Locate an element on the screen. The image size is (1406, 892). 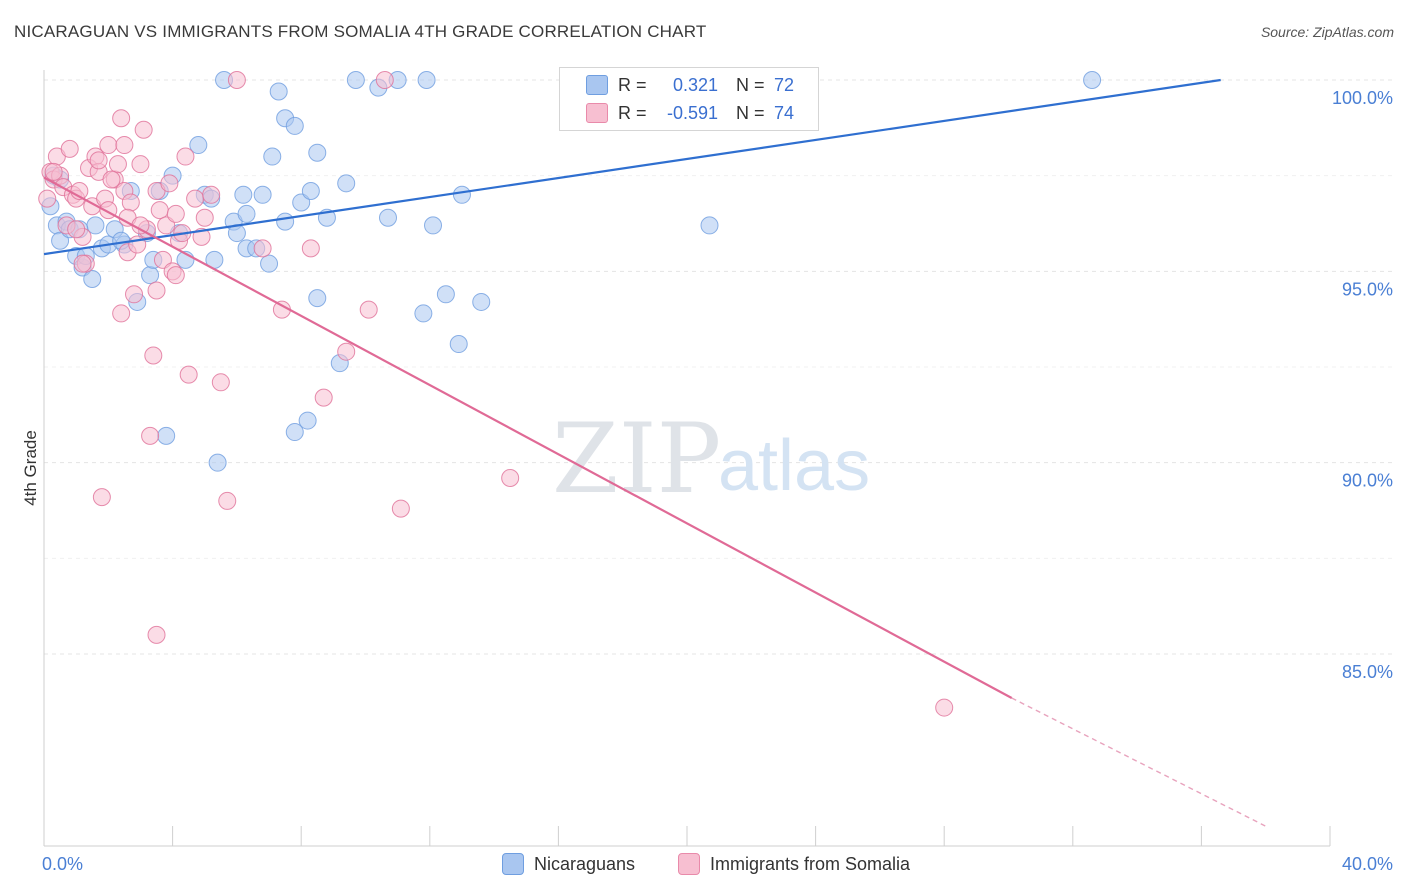
legend-label: Nicaraguans is located at coordinates (585, 863).